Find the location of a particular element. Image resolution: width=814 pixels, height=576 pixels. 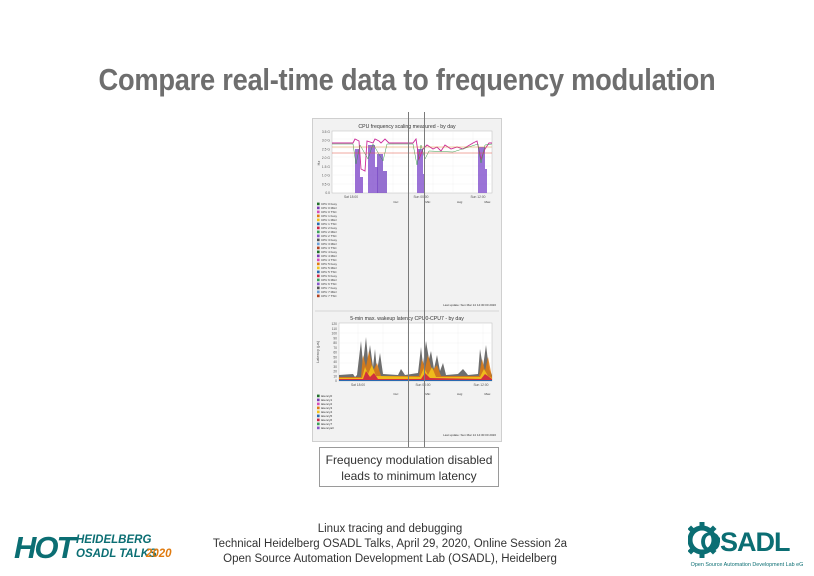

hot-logo: HOT HEIDELBERG OSADL TALKS 2020 is located at coordinates (93, 546).